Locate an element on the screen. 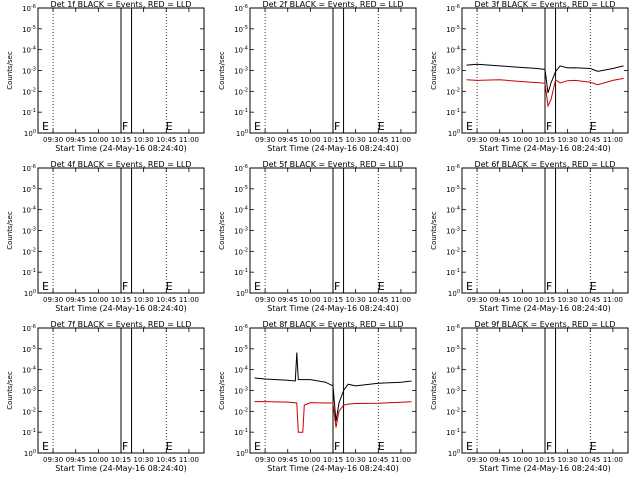  series-line-events is located at coordinates (333, 387).